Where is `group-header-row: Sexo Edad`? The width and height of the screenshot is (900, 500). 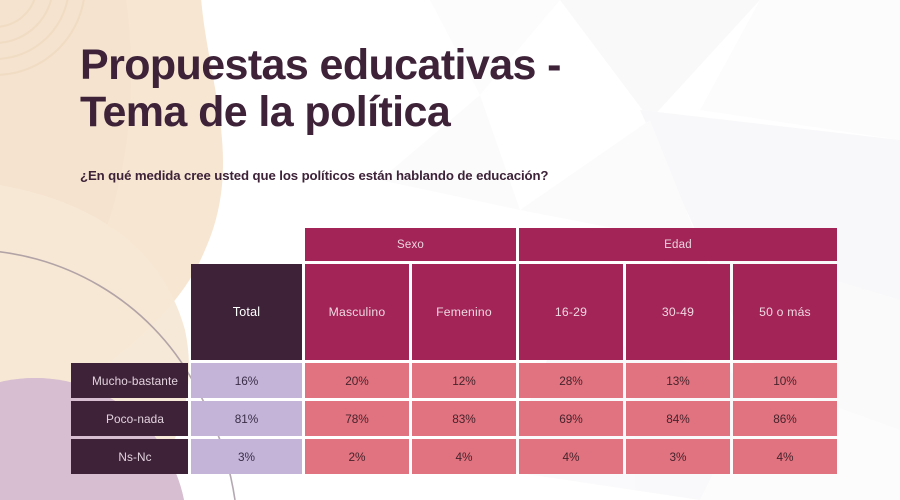 group-header-row: Sexo Edad is located at coordinates (454, 244).